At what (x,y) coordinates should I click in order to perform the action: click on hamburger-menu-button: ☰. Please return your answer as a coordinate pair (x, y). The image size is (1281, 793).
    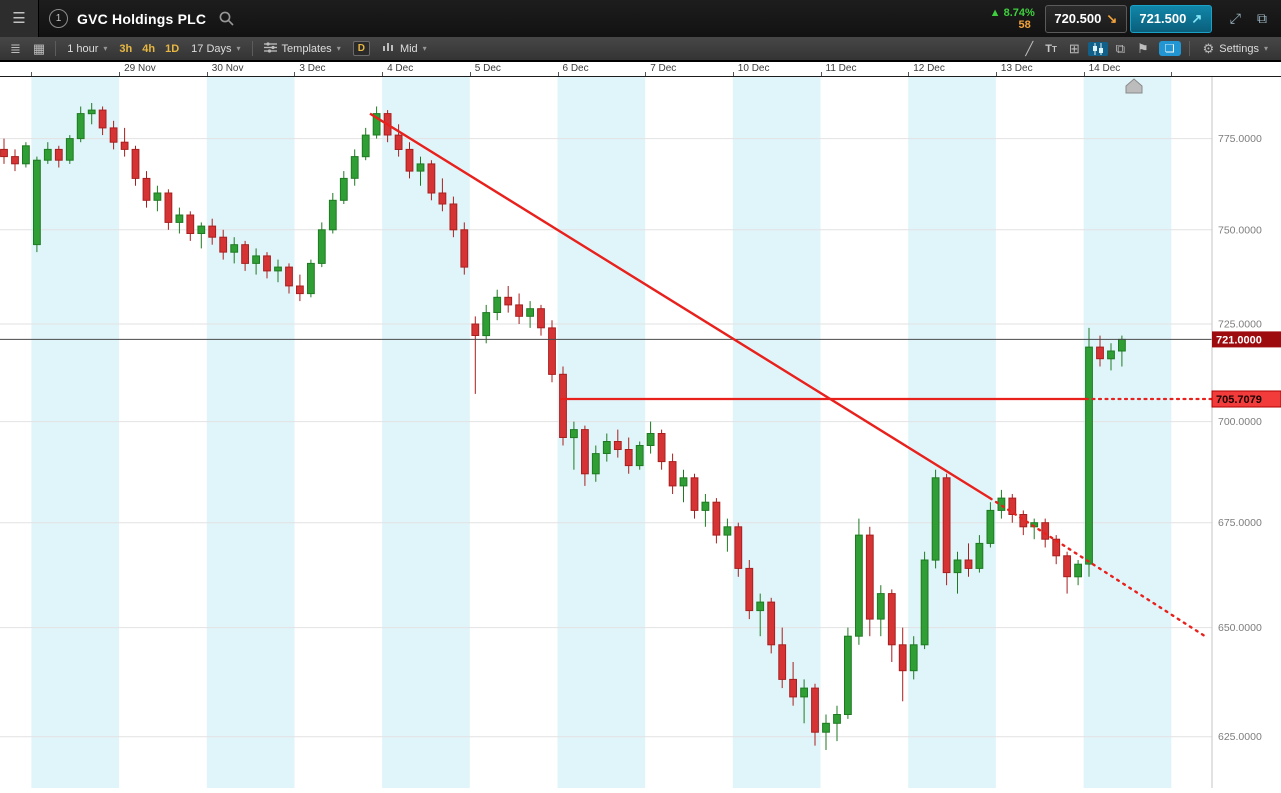
    Looking at the image, I should click on (19, 18).